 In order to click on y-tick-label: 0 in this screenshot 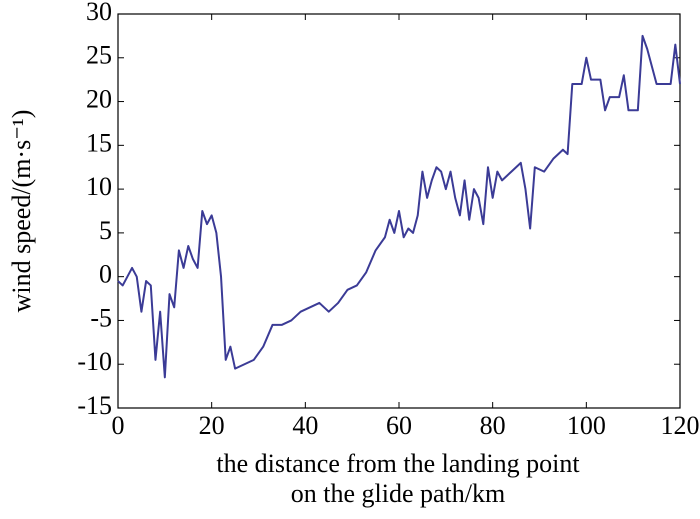, I will do `click(105, 274)`.